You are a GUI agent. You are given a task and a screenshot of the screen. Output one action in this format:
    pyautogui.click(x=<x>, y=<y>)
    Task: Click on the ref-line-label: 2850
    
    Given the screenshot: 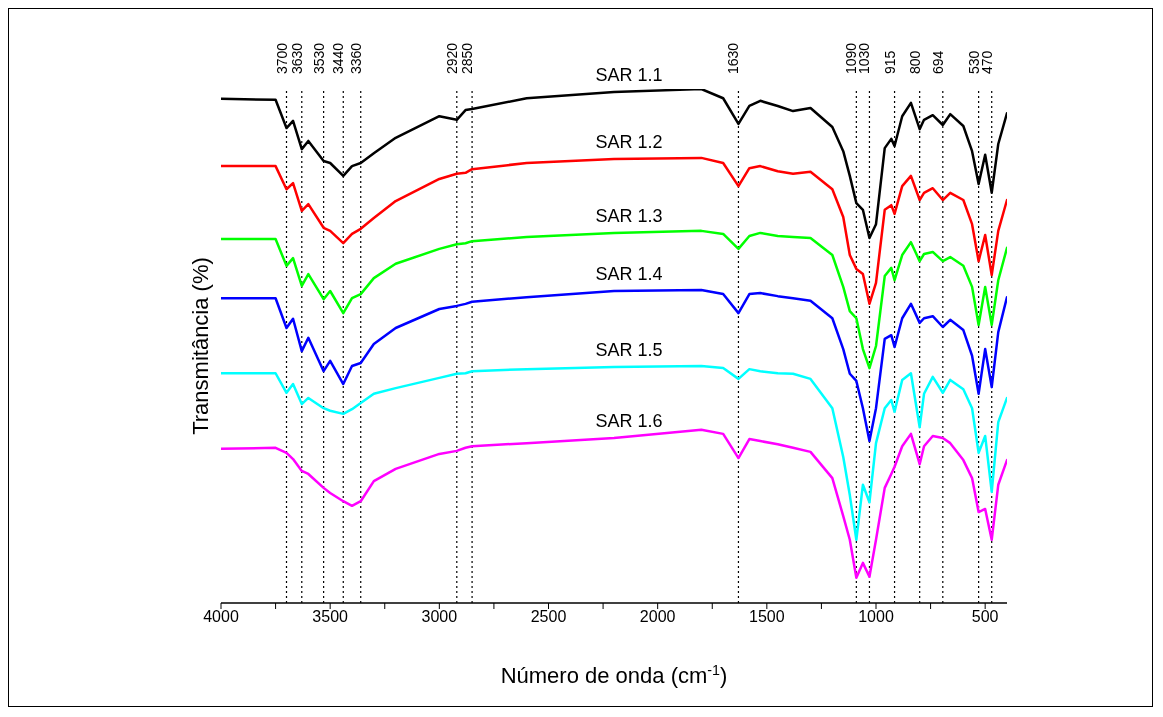 What is the action you would take?
    pyautogui.click(x=467, y=58)
    